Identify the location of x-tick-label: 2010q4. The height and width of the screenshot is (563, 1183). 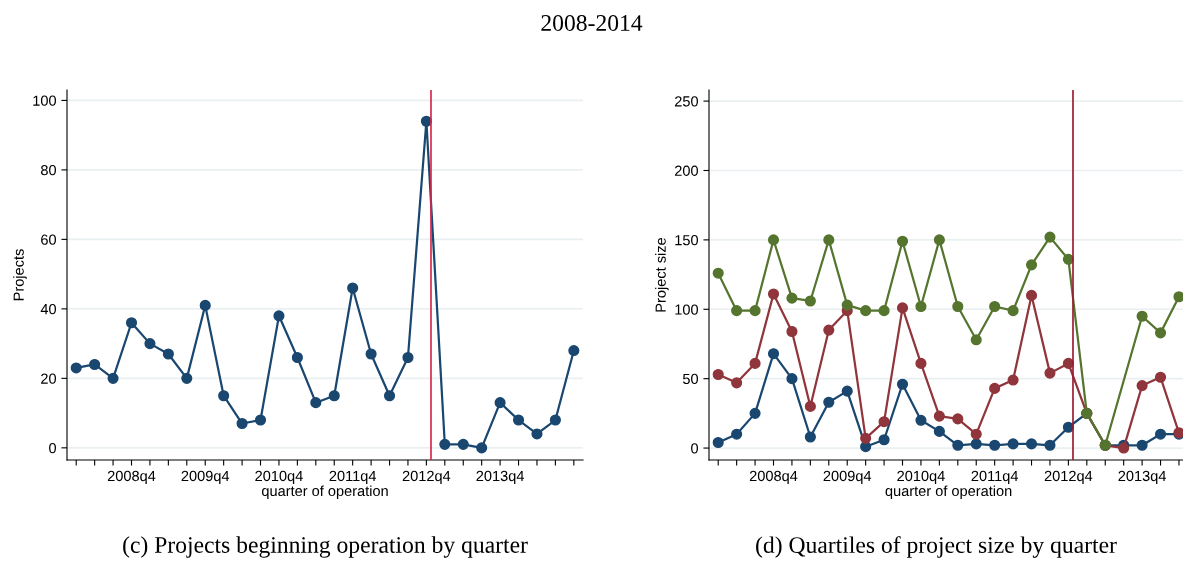
(921, 477).